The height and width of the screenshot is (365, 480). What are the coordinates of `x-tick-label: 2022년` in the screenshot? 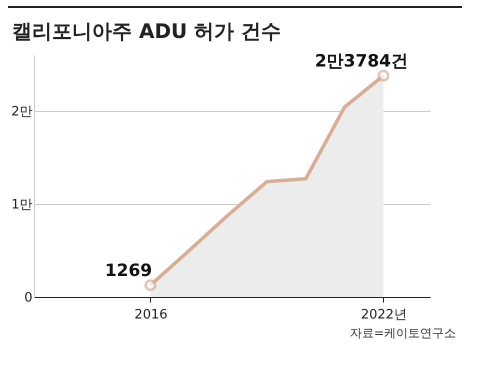 It's located at (383, 315).